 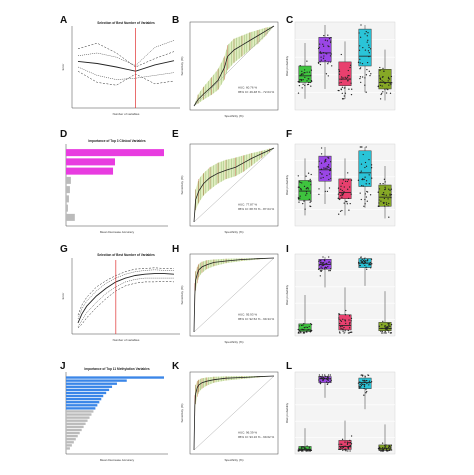 I want to click on panel-label: H, so click(x=175, y=249).